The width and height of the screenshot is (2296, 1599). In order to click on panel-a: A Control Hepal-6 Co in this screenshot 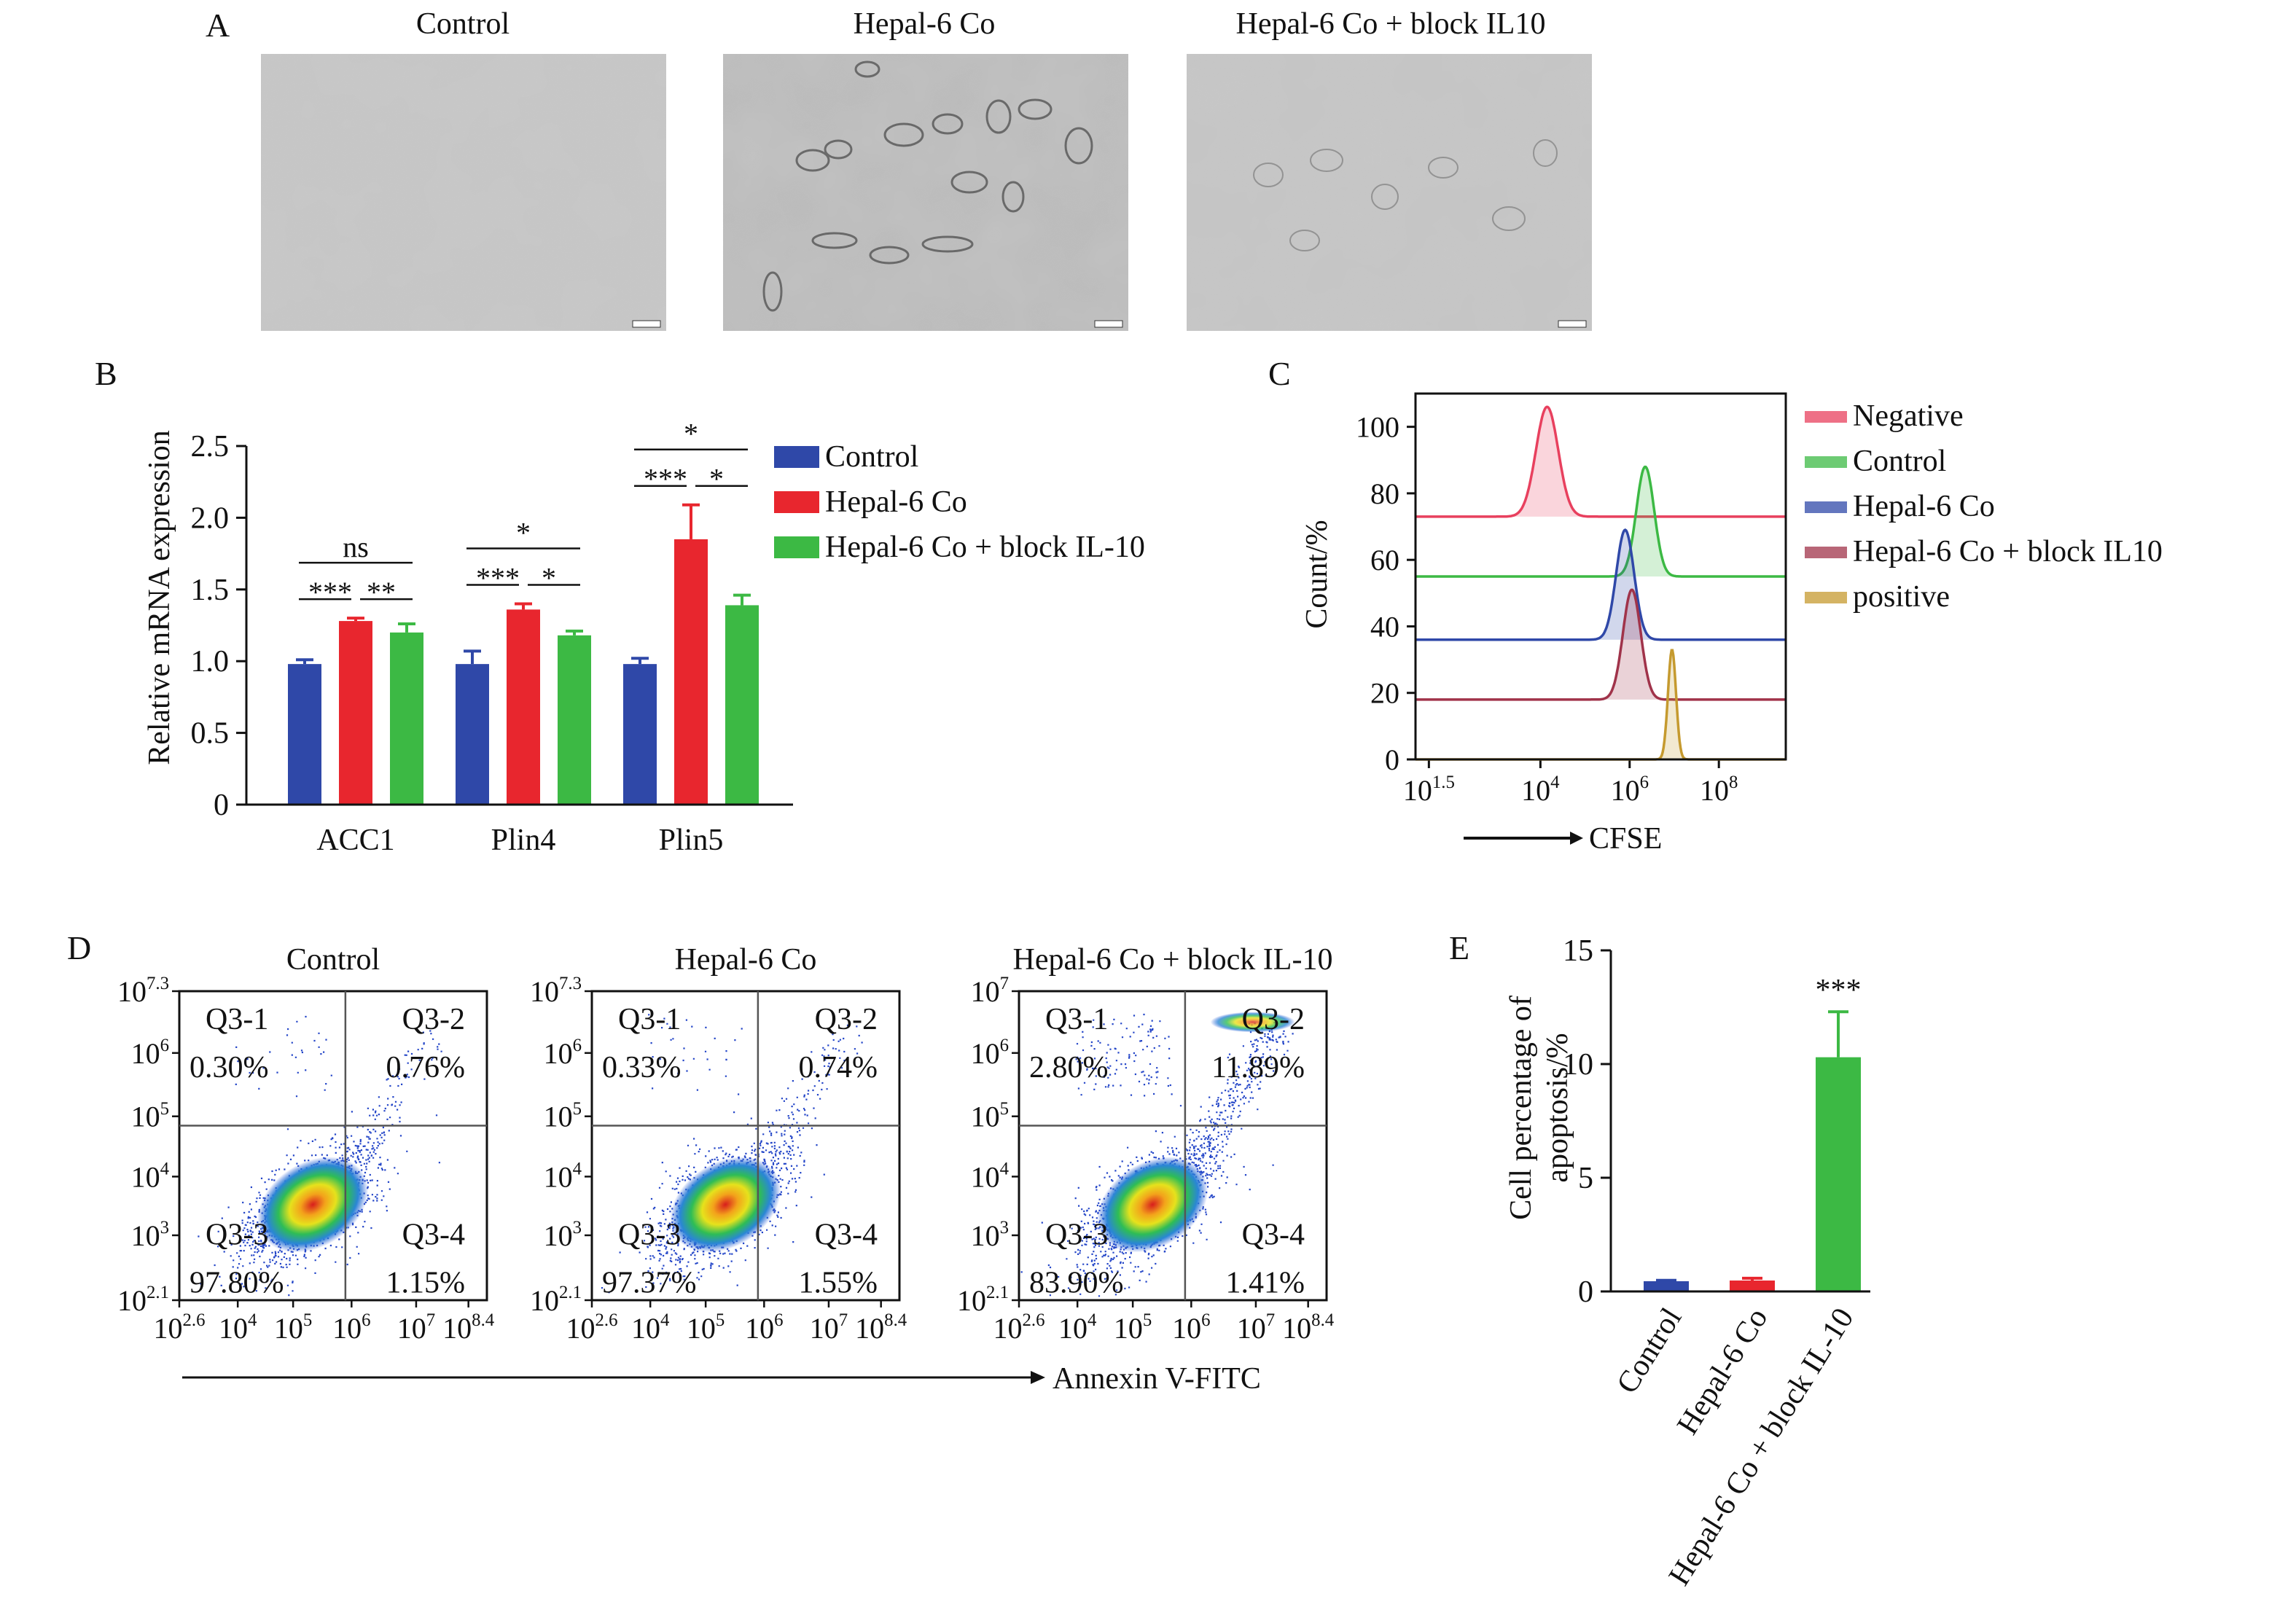, I will do `click(899, 169)`.